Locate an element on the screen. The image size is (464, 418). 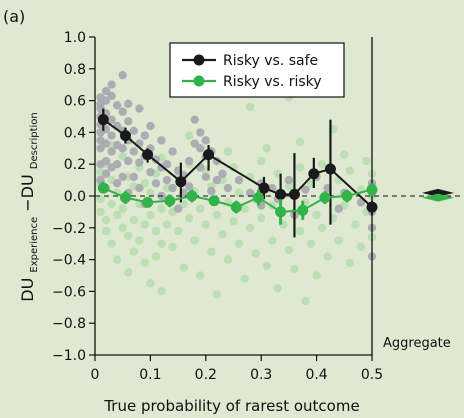
y-label-du: DU is located at coordinates (27, 290).